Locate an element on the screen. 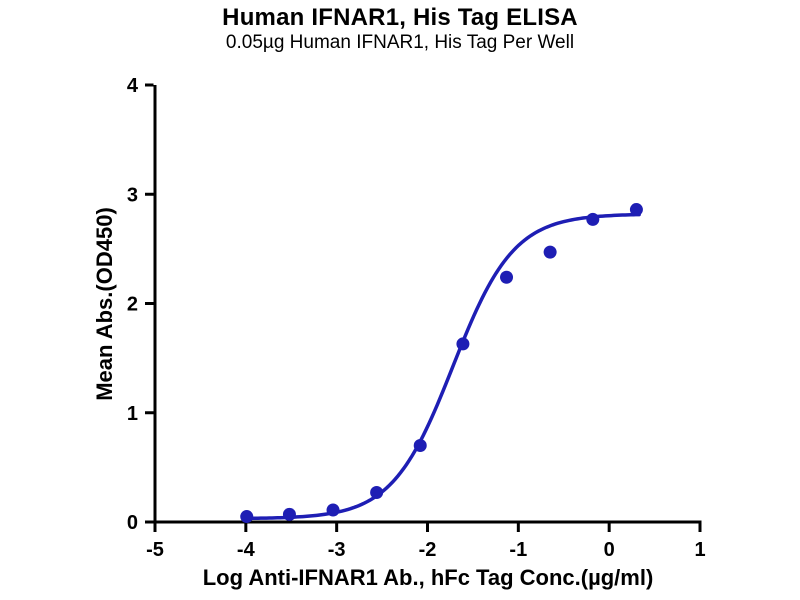 The width and height of the screenshot is (800, 600). x-tick-label: 0 is located at coordinates (609, 550).